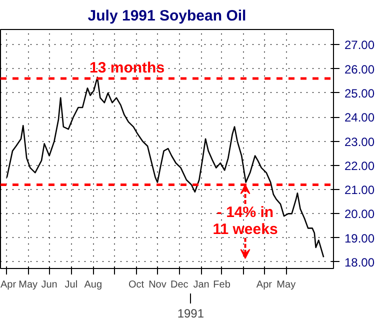  Describe the element at coordinates (222, 285) in the screenshot. I see `x-tick-label: Feb` at that location.